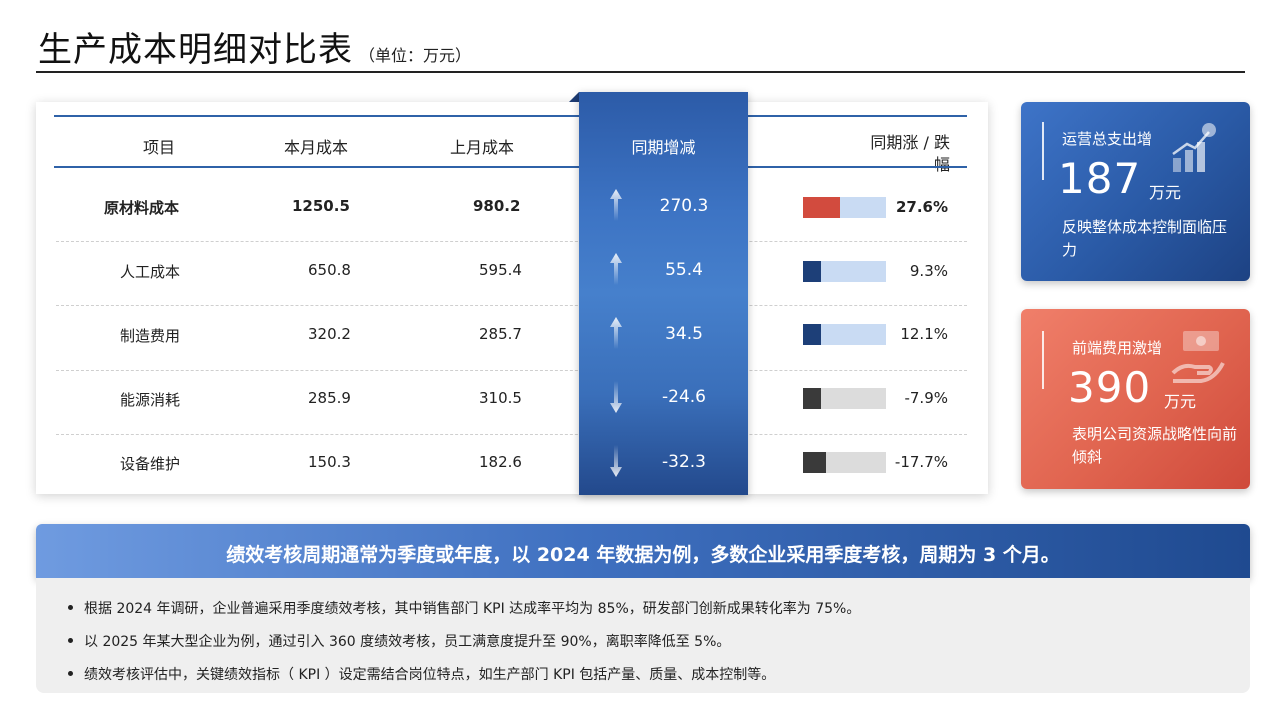 The width and height of the screenshot is (1280, 719). I want to click on page-title: 生产成本明细对比表, so click(195, 50).